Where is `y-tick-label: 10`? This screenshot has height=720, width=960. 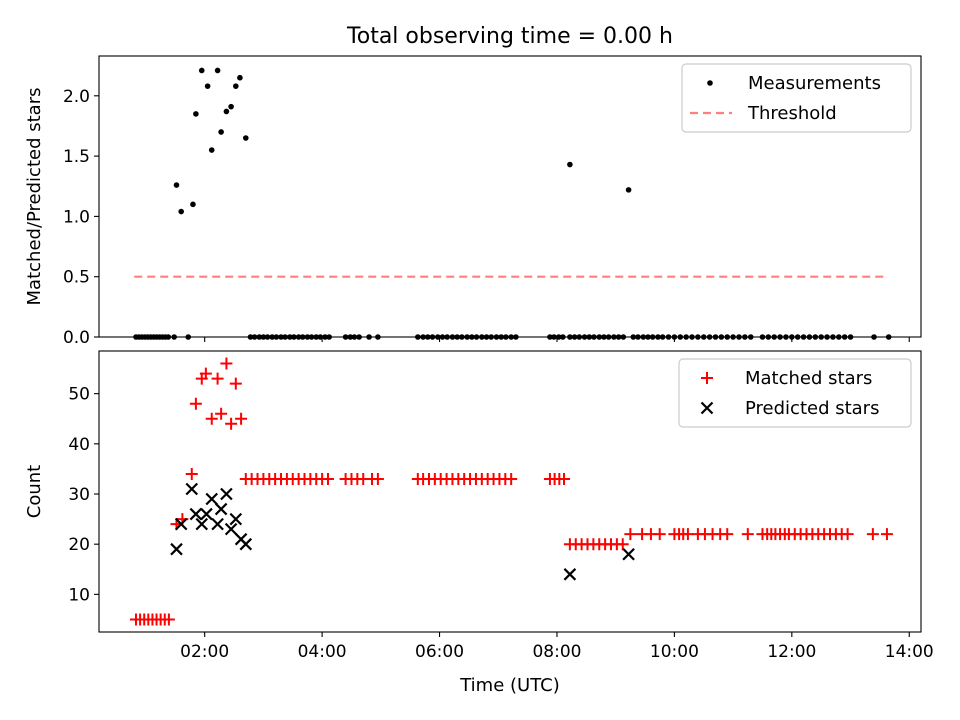
y-tick-label: 10 is located at coordinates (79, 595).